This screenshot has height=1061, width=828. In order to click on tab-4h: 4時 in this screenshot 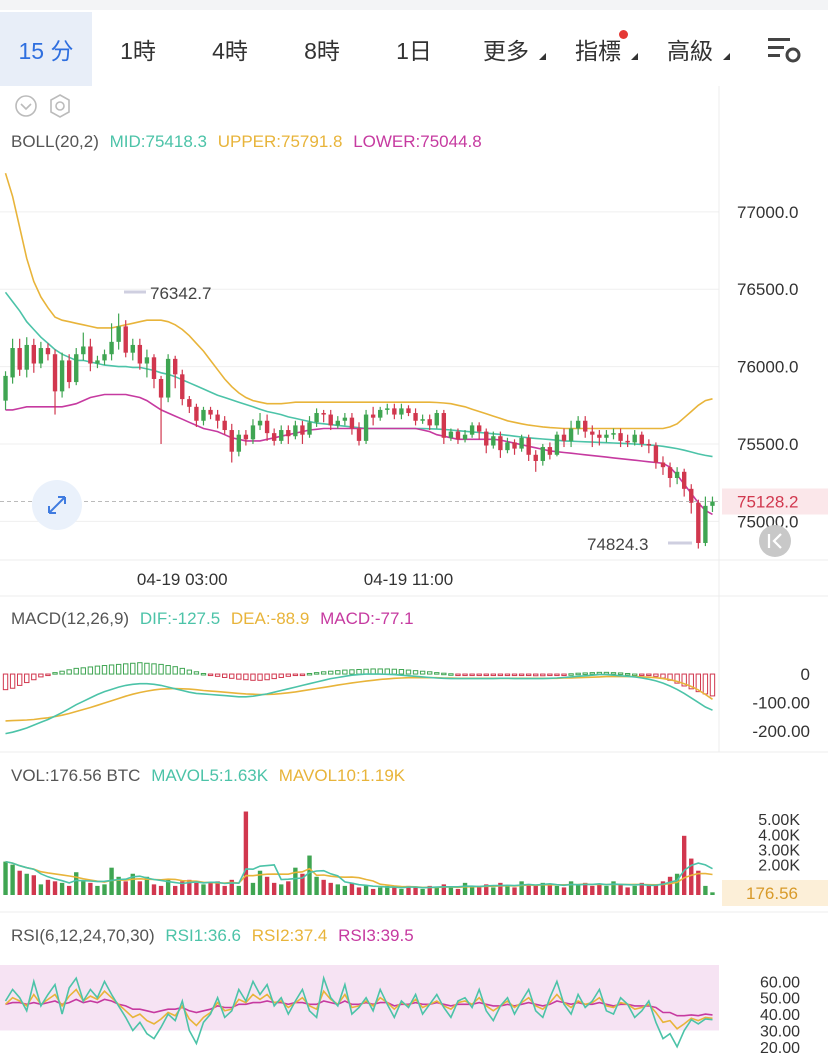, I will do `click(230, 49)`.